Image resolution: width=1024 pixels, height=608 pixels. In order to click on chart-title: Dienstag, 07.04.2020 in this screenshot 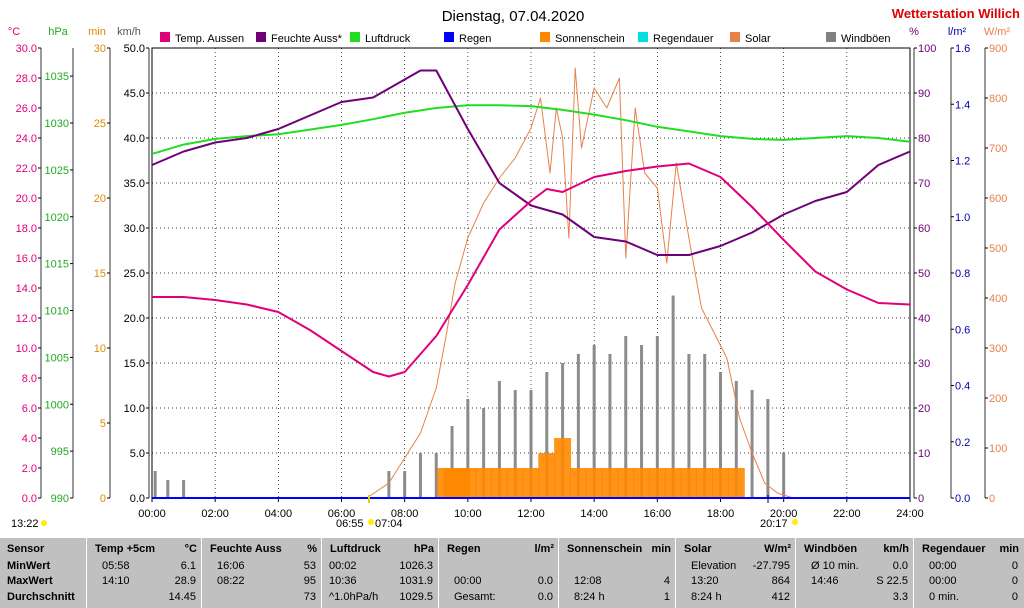, I will do `click(513, 16)`.